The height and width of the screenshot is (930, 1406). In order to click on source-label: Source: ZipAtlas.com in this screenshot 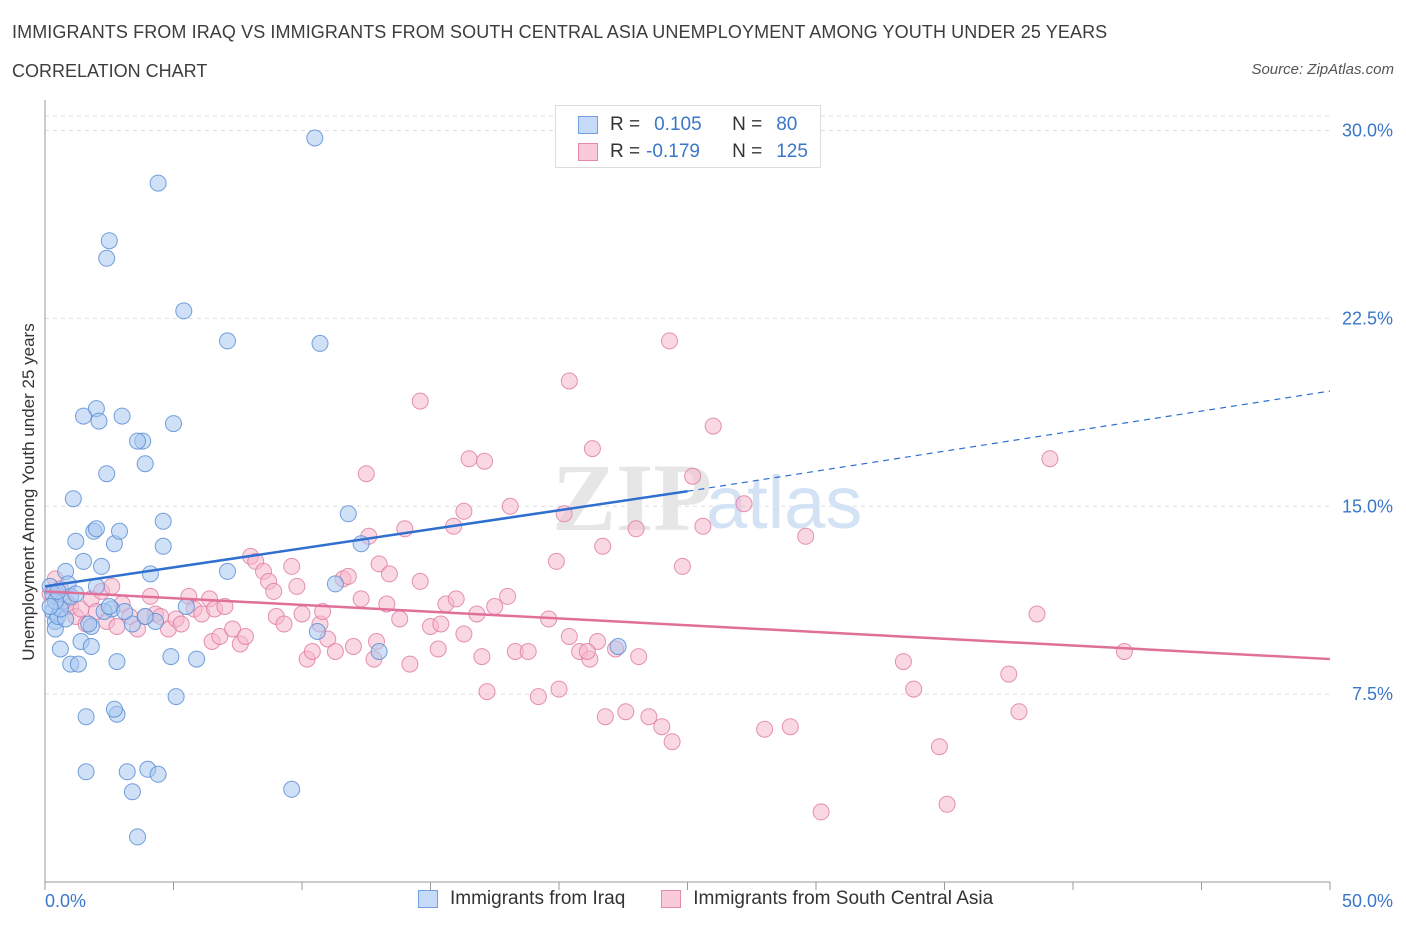, I will do `click(1322, 69)`.